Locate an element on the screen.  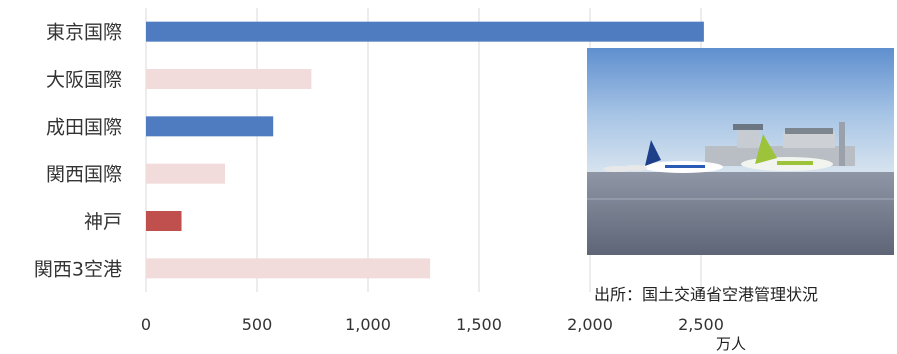
x-tick-label: 0 is located at coordinates (146, 324).